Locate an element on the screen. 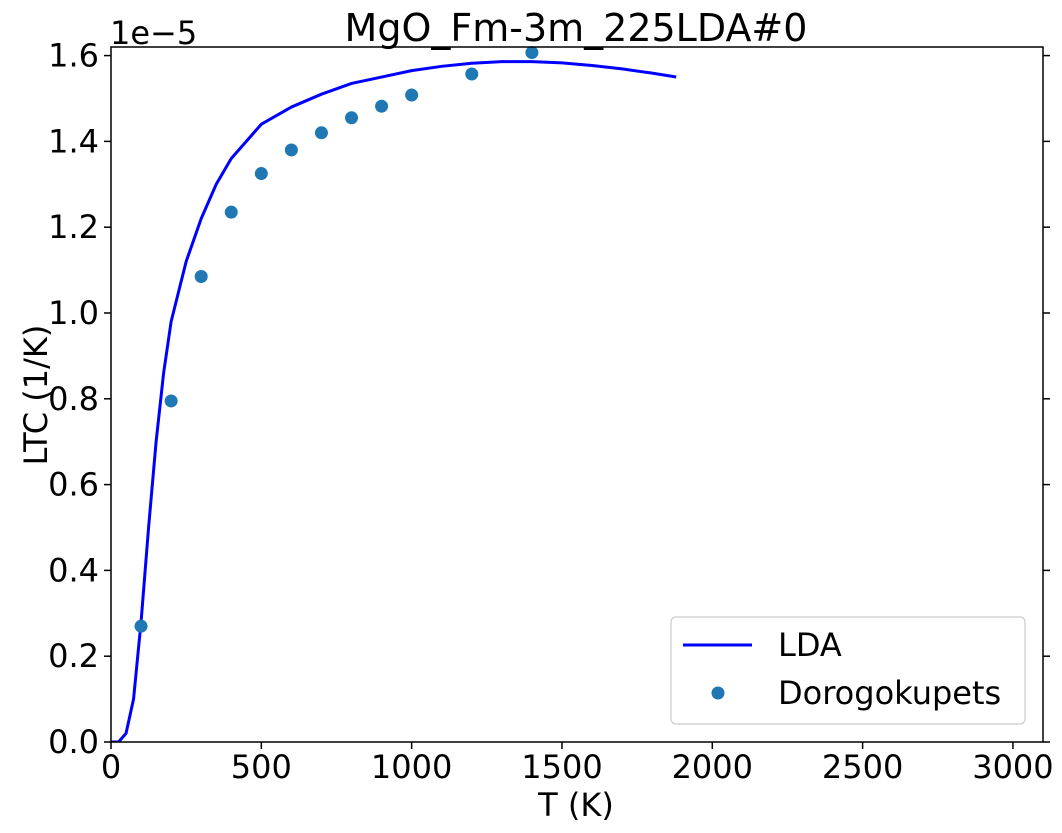 This screenshot has width=1062, height=833. x-axis-label: T (K) is located at coordinates (575, 805).